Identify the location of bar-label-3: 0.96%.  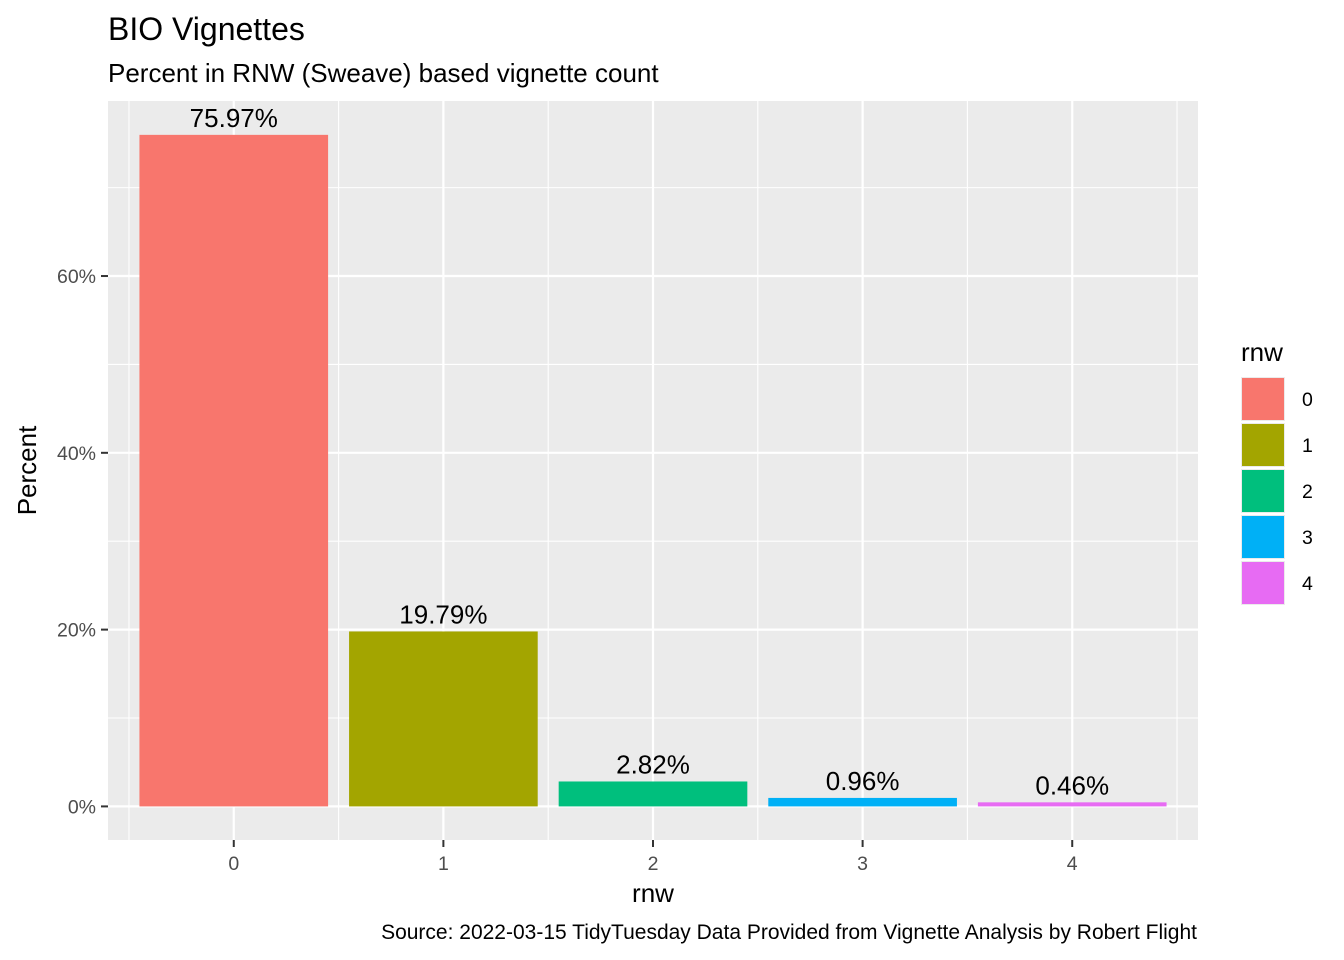
(863, 781).